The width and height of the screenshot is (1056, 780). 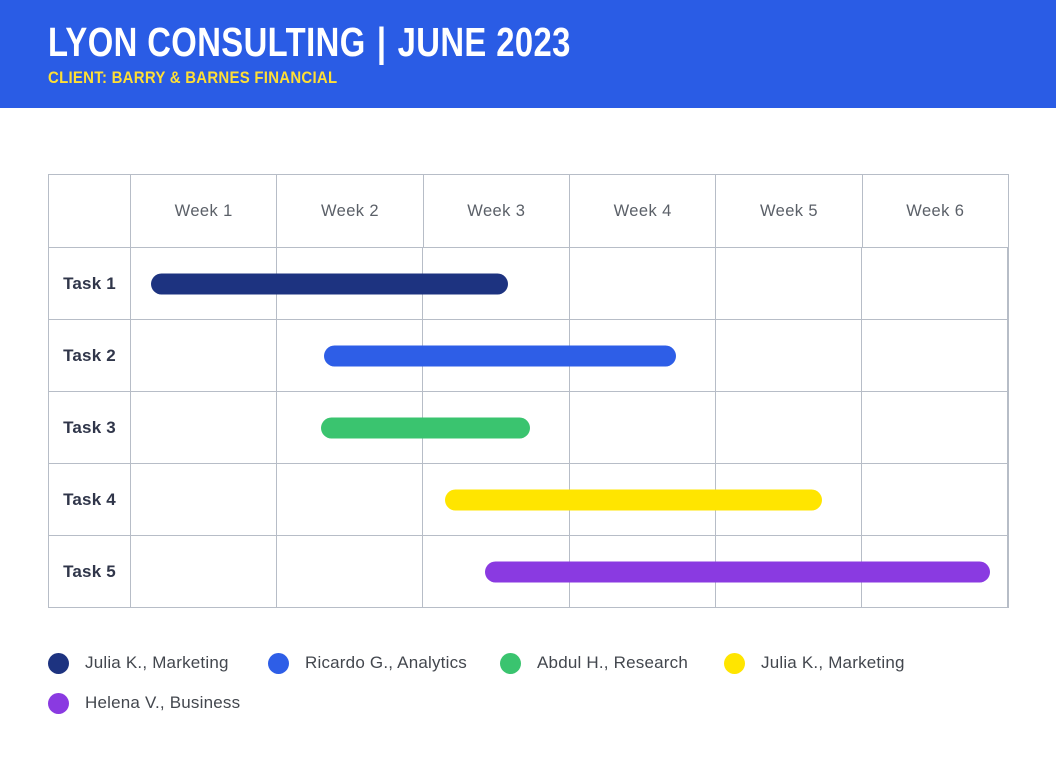 I want to click on gantt-row-task-1: Task 1, so click(x=529, y=283).